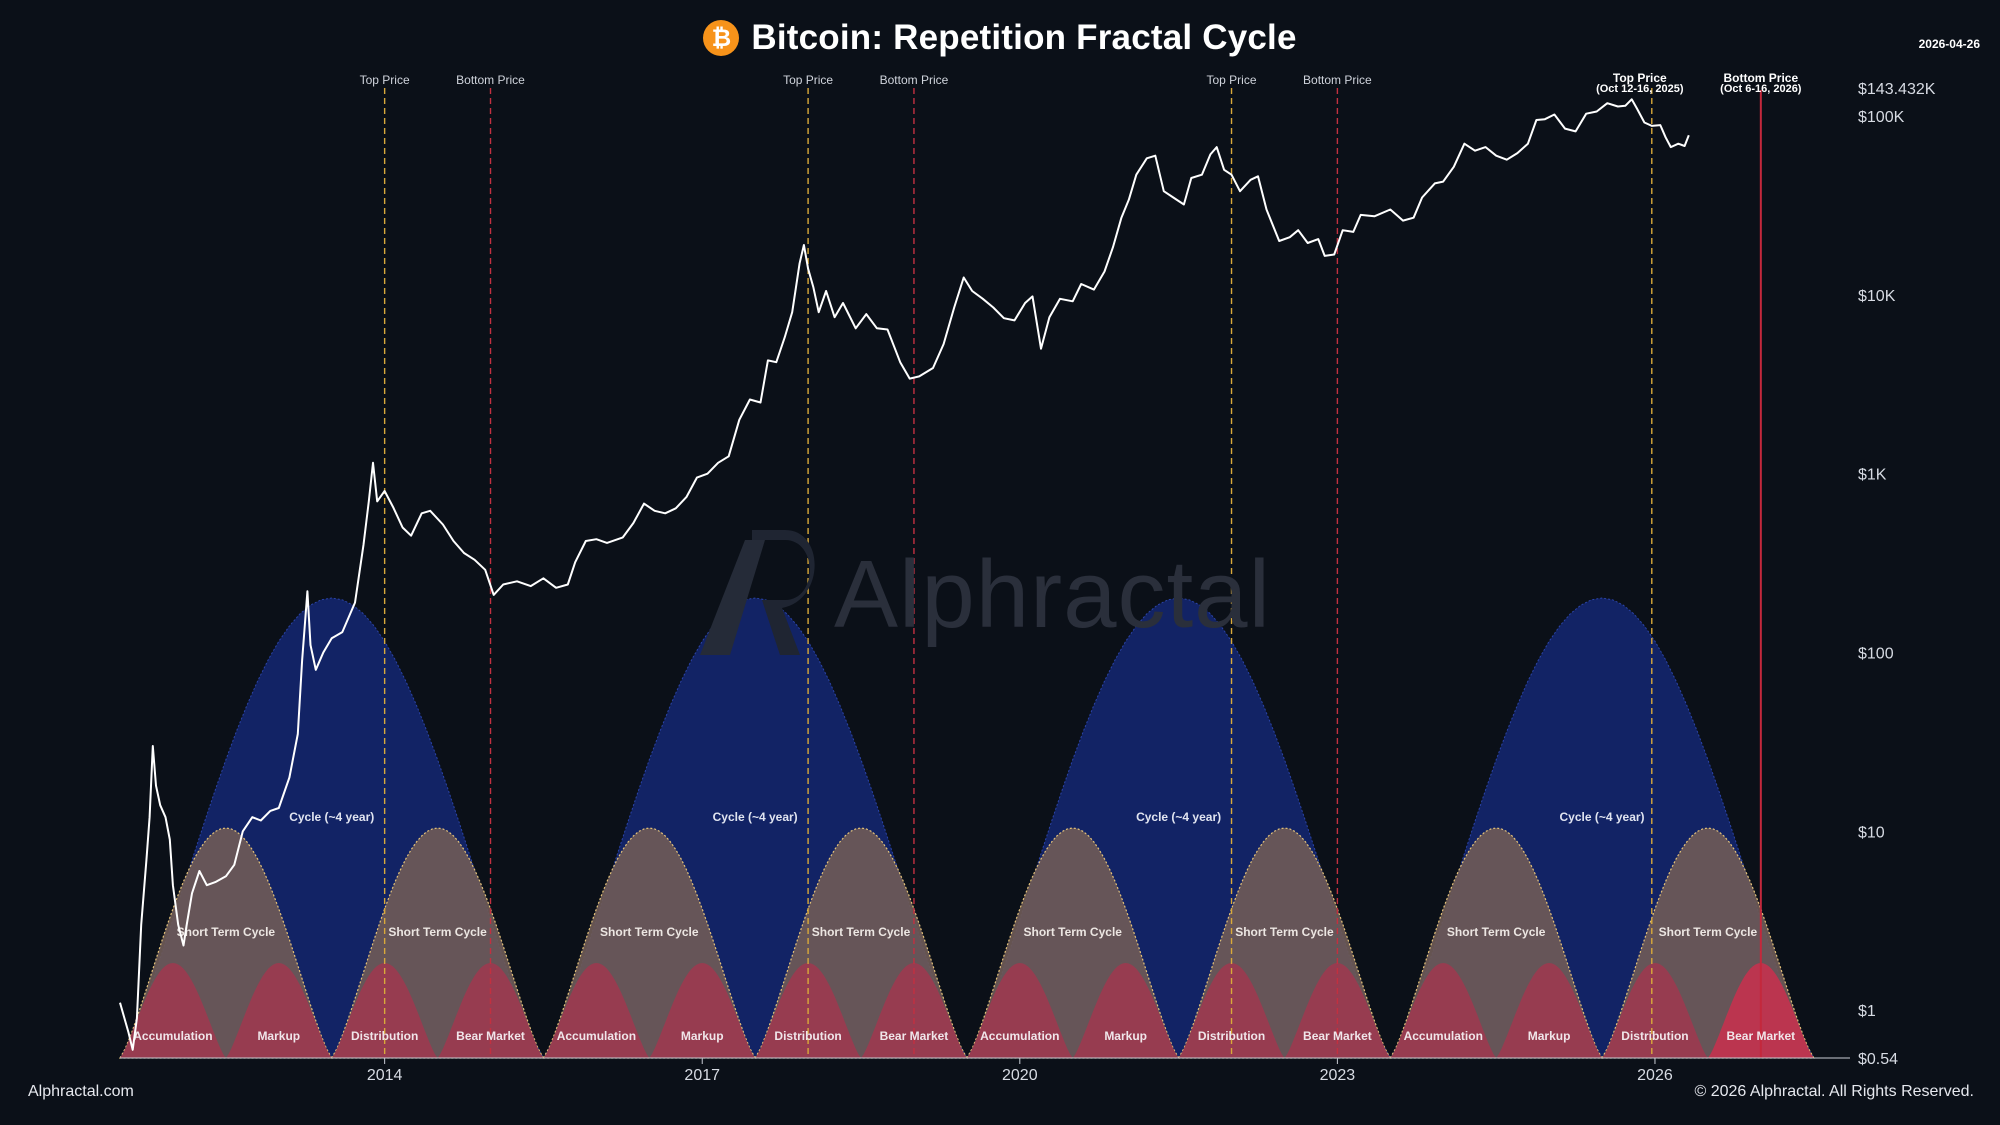  What do you see at coordinates (1760, 78) in the screenshot?
I see `annotation-title: Bottom Price` at bounding box center [1760, 78].